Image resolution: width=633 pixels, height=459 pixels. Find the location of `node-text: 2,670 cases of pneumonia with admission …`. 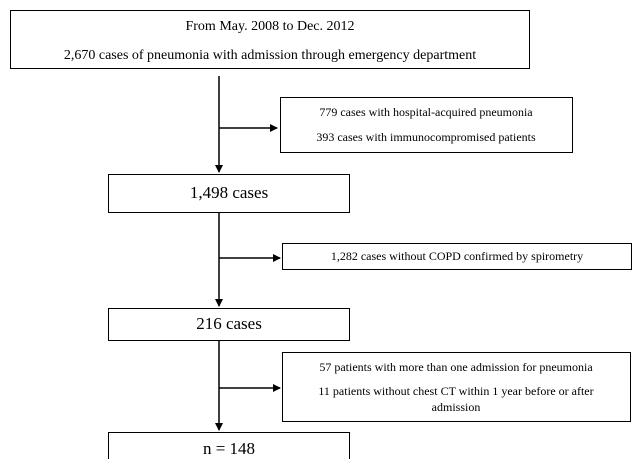

node-text: 2,670 cases of pneumonia with admission … is located at coordinates (270, 55).